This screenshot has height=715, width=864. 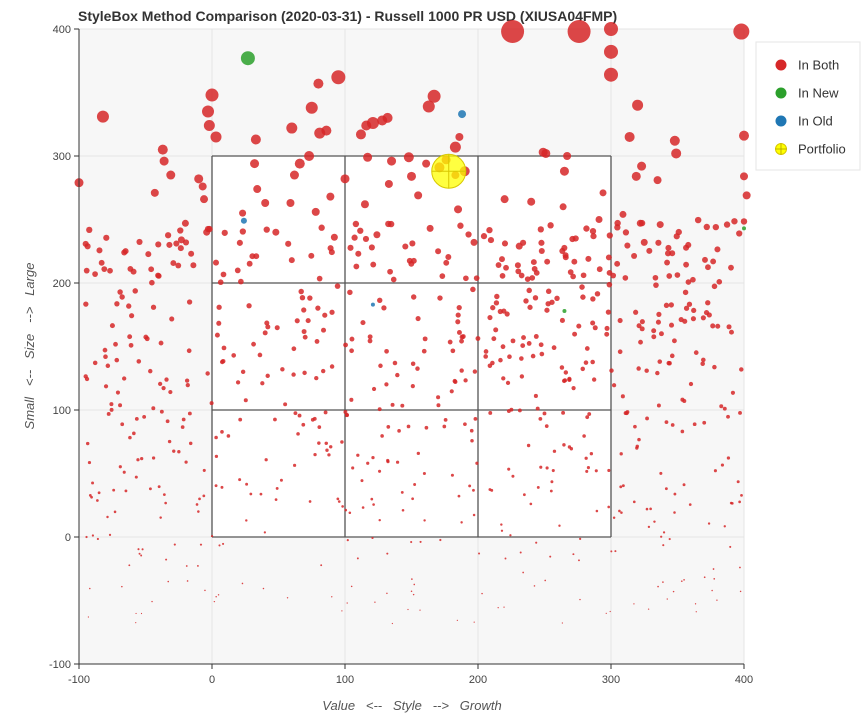 I want to click on x-tick-label: 200, so click(x=478, y=680).